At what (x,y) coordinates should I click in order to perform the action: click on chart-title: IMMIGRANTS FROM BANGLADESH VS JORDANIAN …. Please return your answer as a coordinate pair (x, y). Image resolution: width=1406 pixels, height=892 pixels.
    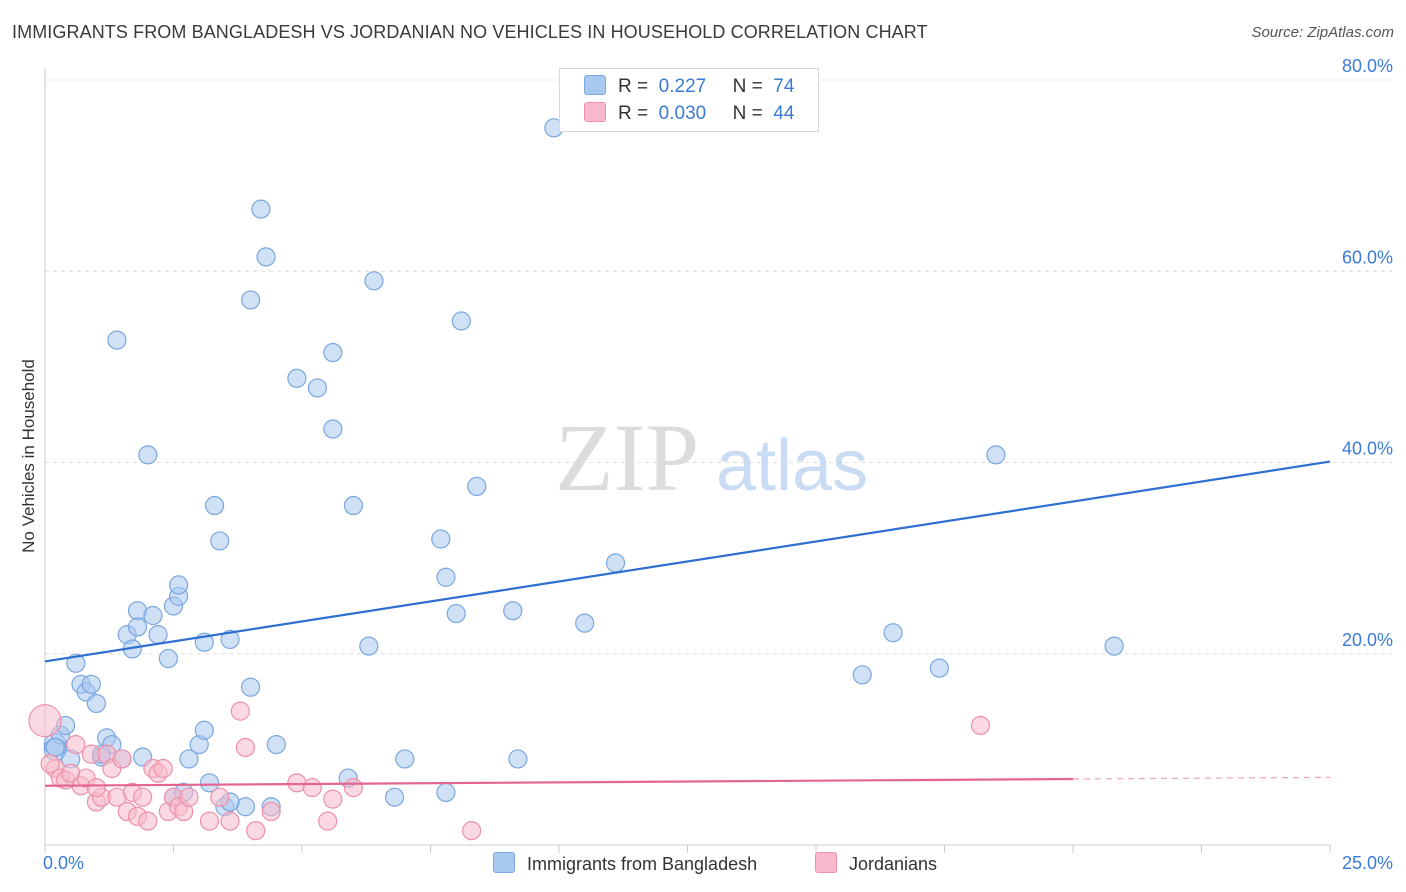
    Looking at the image, I should click on (470, 32).